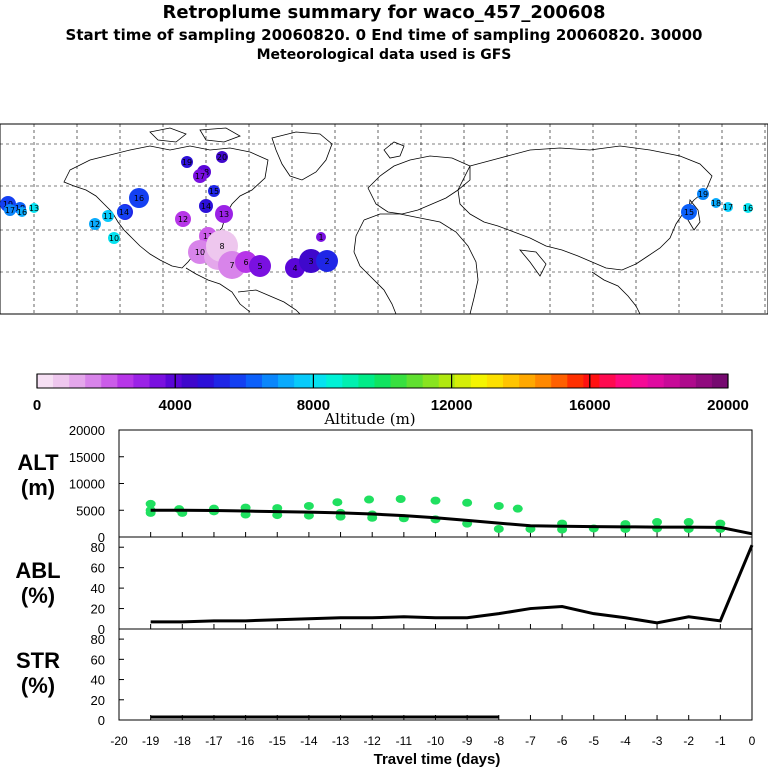 This screenshot has width=768, height=768. What do you see at coordinates (384, 55) in the screenshot?
I see `met-data-subtitle: Meteorological data used is GFS` at bounding box center [384, 55].